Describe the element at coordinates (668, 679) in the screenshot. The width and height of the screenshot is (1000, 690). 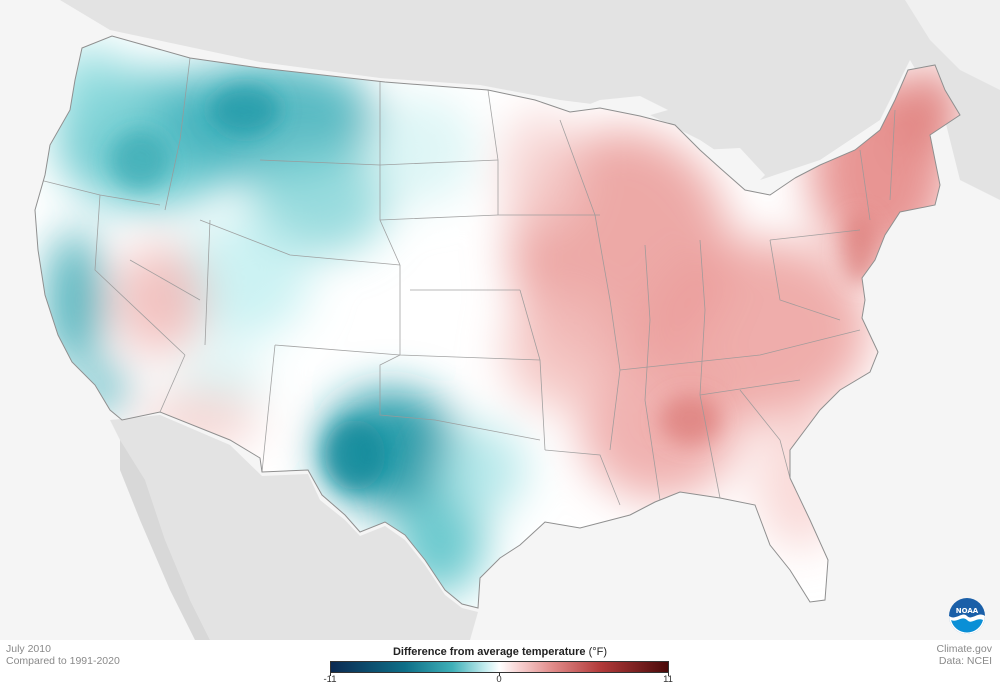
I see `legend-tick-max: 11` at that location.